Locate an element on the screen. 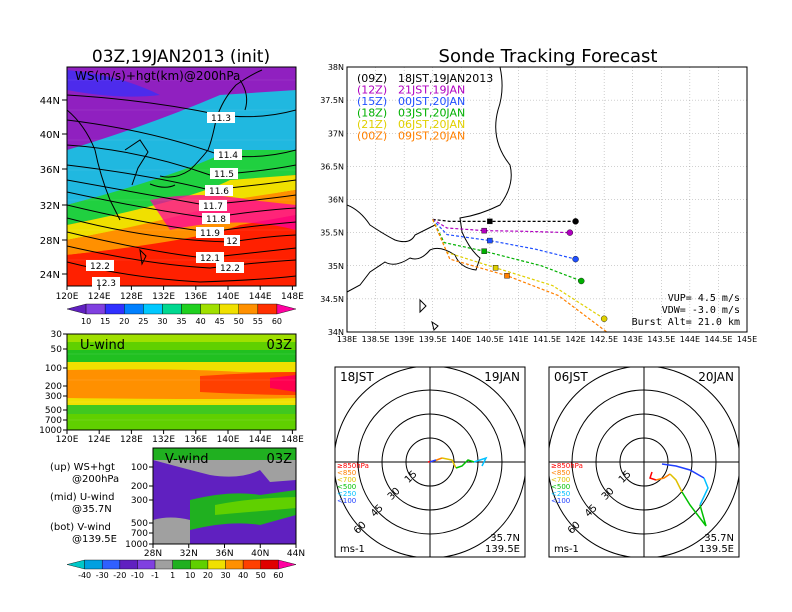 This screenshot has height=612, width=792. track-legend-code: (15Z) is located at coordinates (372, 101).